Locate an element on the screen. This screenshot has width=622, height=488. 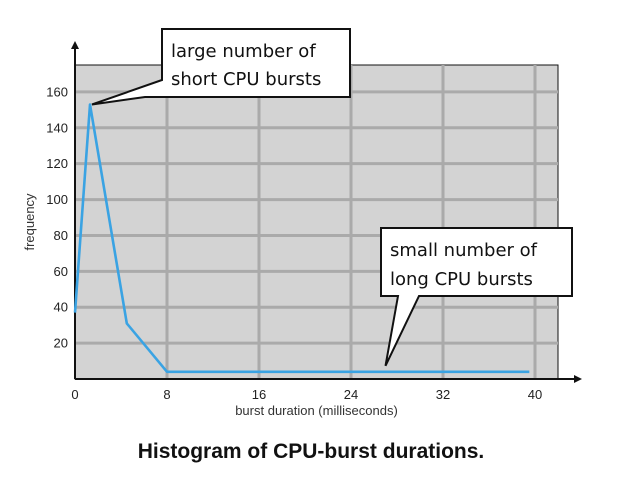
callout-short-bursts-line-1: large number of is located at coordinates (243, 51).